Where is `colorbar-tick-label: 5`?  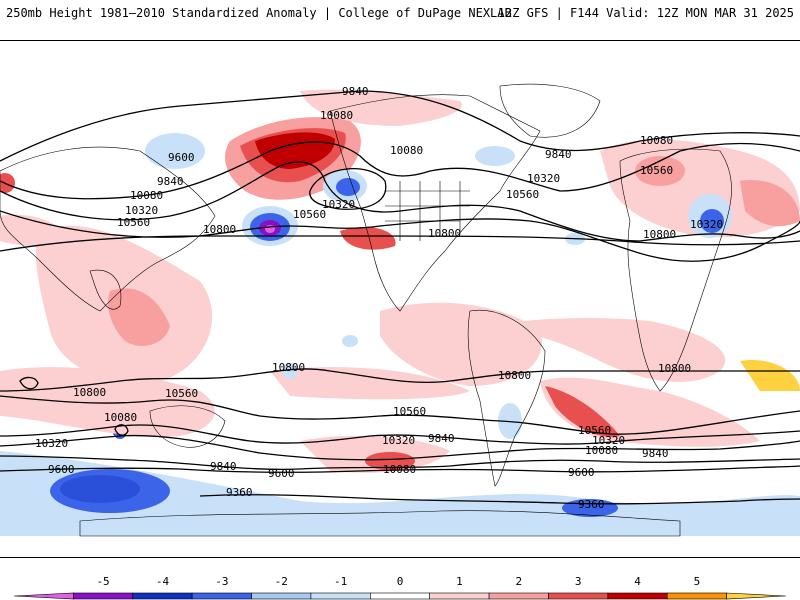
colorbar-tick-label: 5 is located at coordinates (697, 581).